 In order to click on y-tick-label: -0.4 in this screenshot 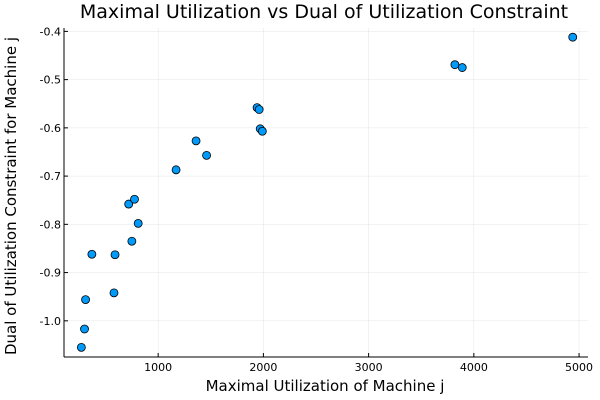, I will do `click(50, 31)`.